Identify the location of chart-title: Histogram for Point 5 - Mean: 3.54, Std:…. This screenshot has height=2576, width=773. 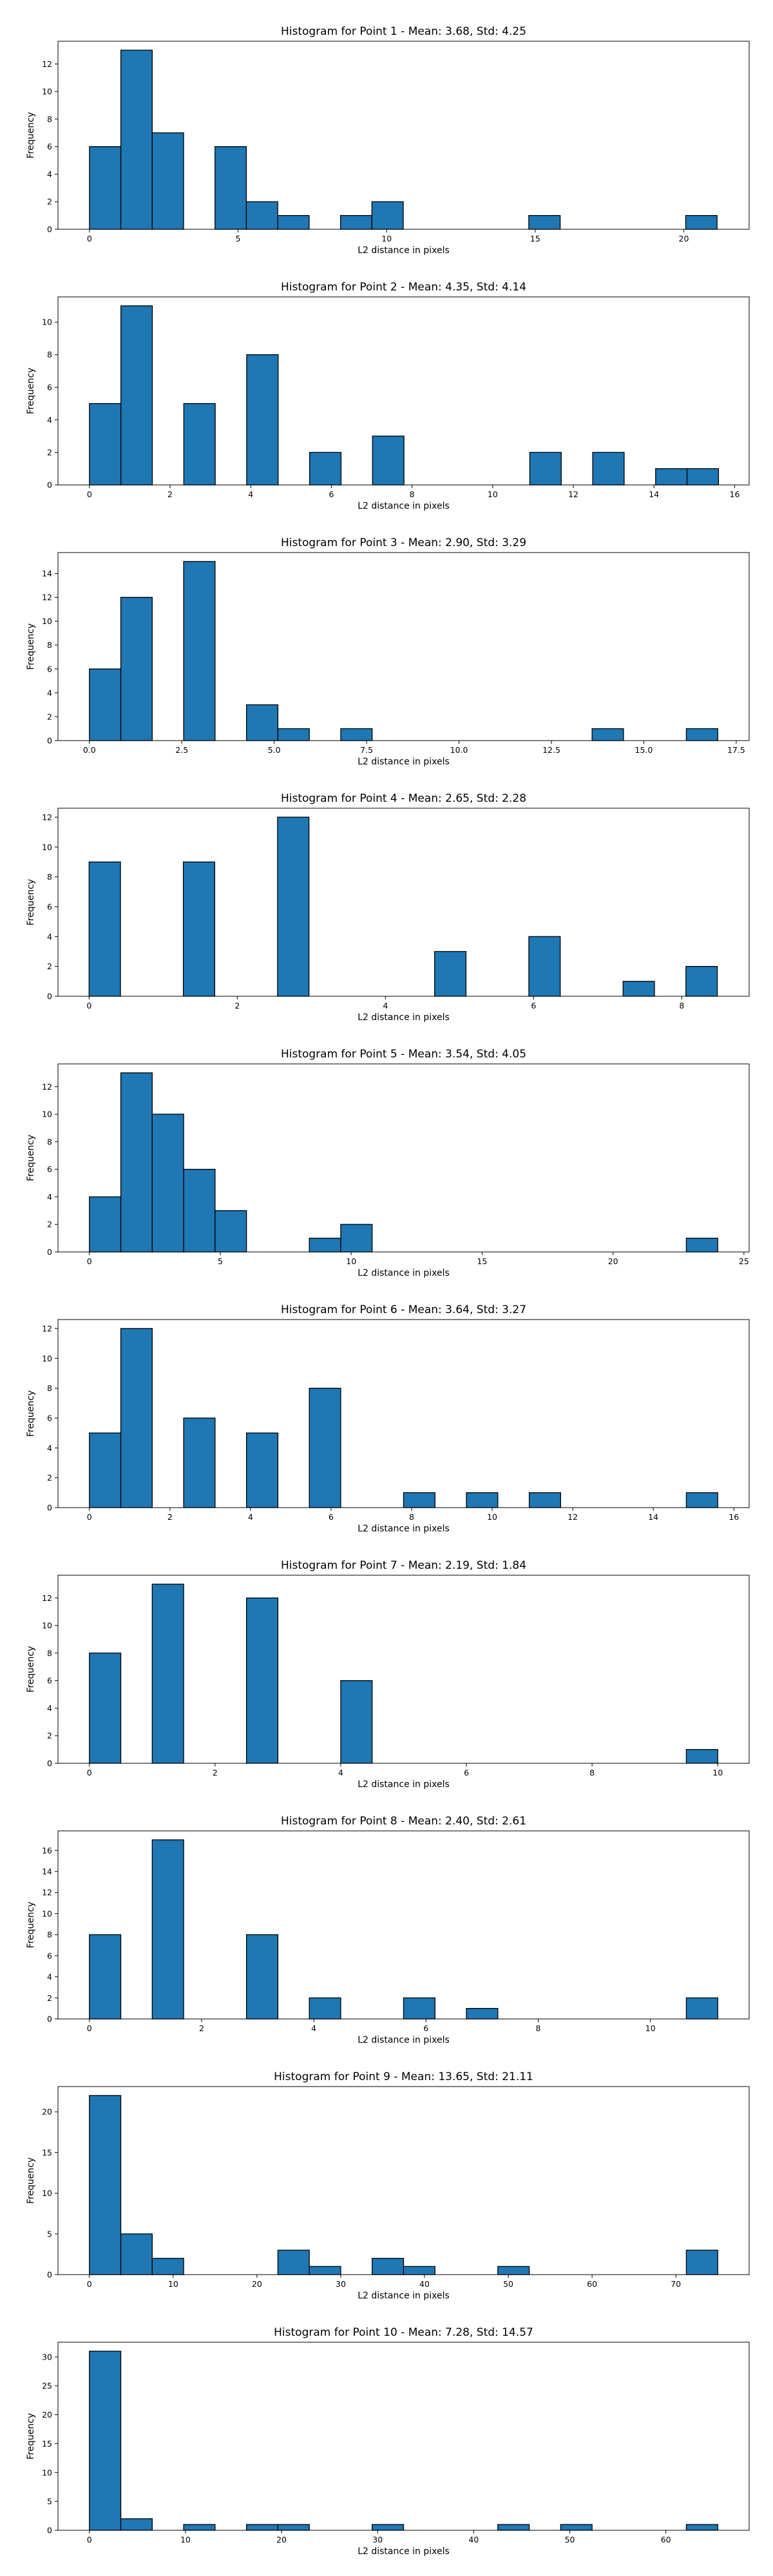
(403, 1054).